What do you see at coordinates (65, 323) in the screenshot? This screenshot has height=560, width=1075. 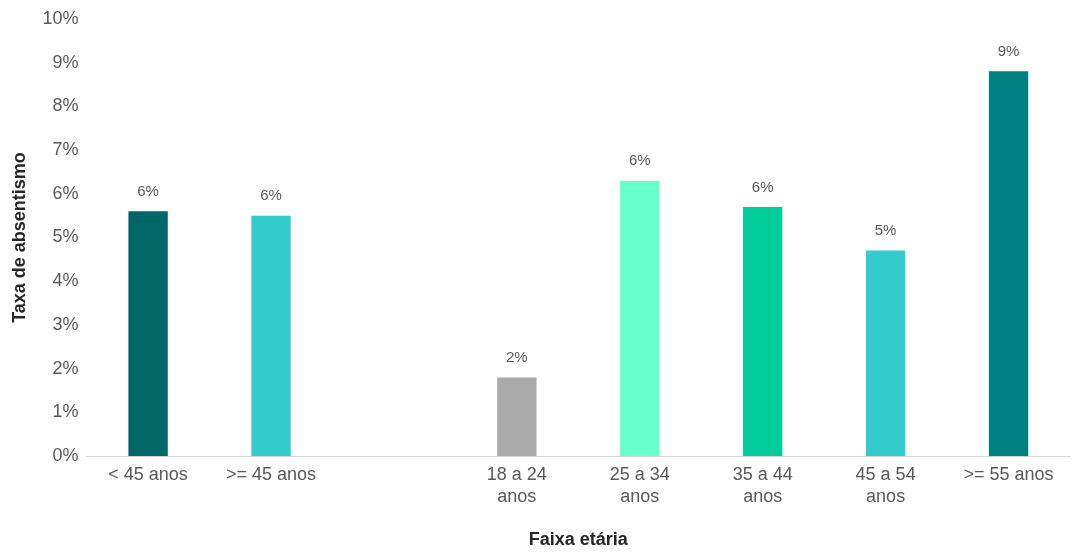 I see `y-tick-label: 3%` at bounding box center [65, 323].